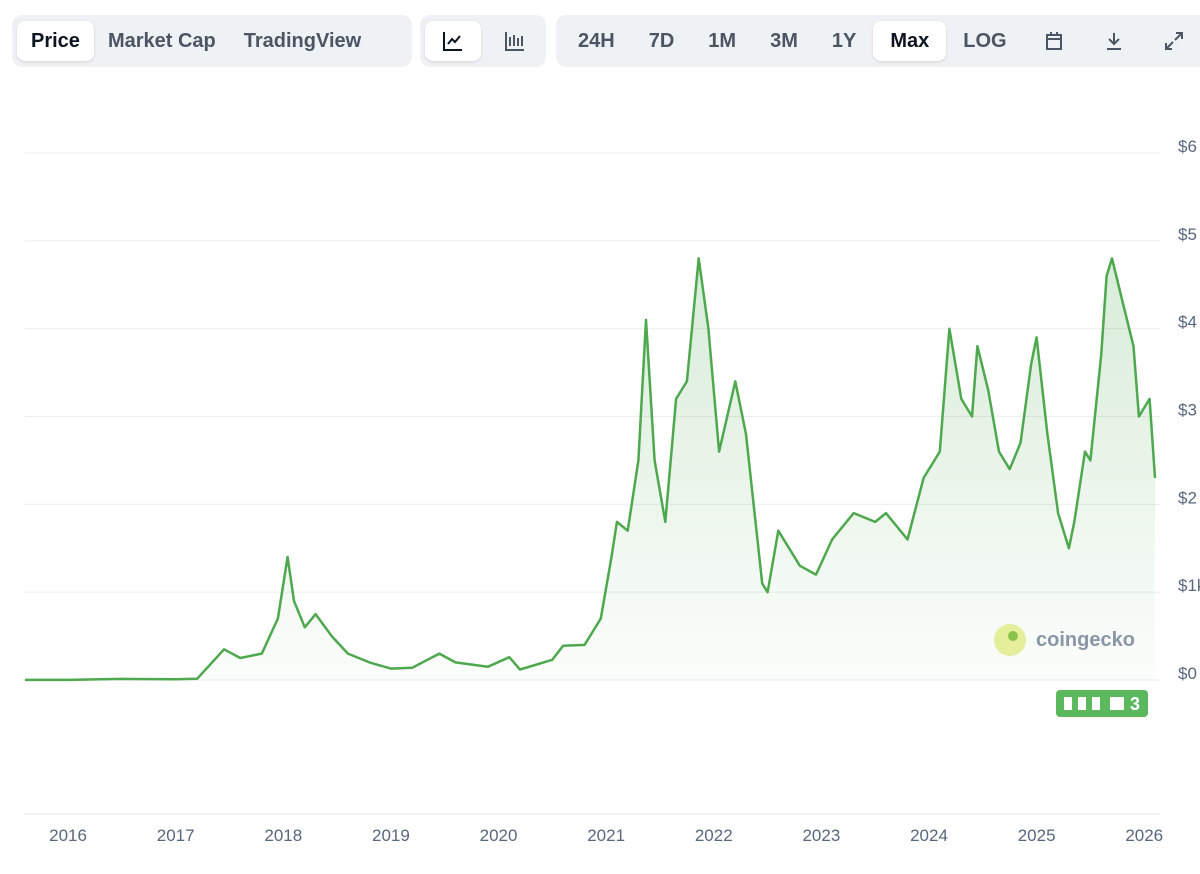 Image resolution: width=1200 pixels, height=874 pixels. I want to click on y-tick-label: $5, so click(1187, 234).